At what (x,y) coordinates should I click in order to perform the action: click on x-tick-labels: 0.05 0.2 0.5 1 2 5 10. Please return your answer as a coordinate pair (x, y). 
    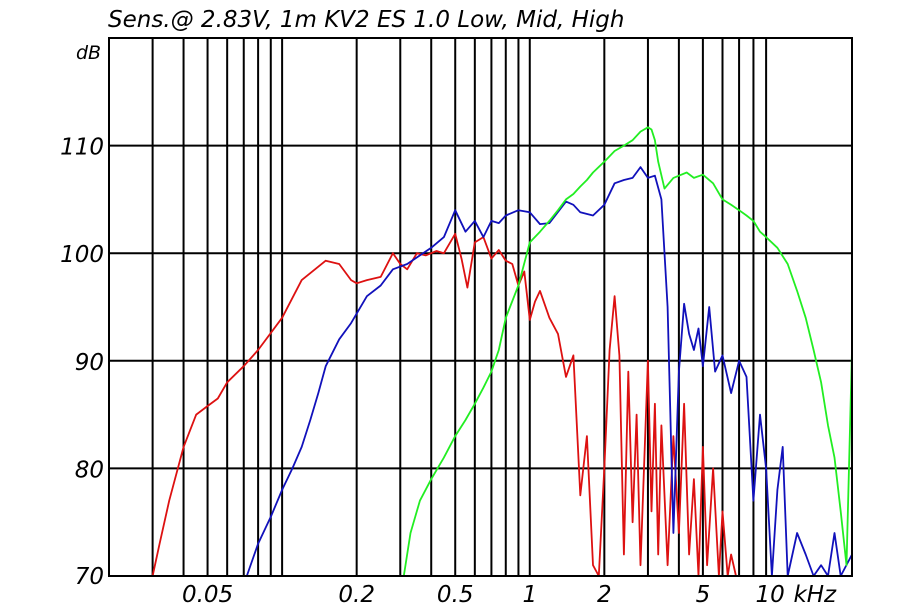
    Looking at the image, I should click on (483, 595).